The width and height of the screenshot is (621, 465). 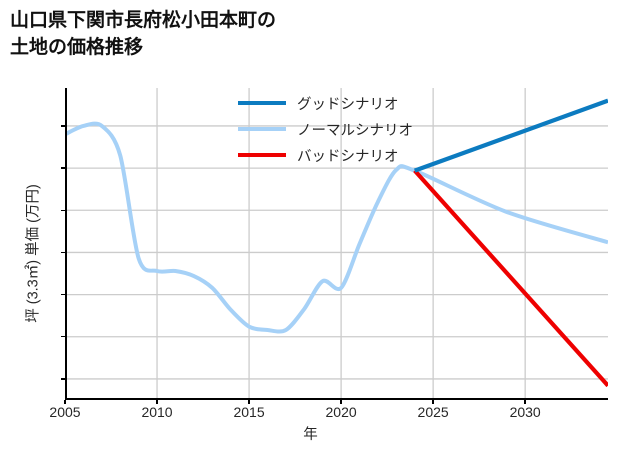 I want to click on legend-label: グッドシナリオ, so click(x=348, y=104).